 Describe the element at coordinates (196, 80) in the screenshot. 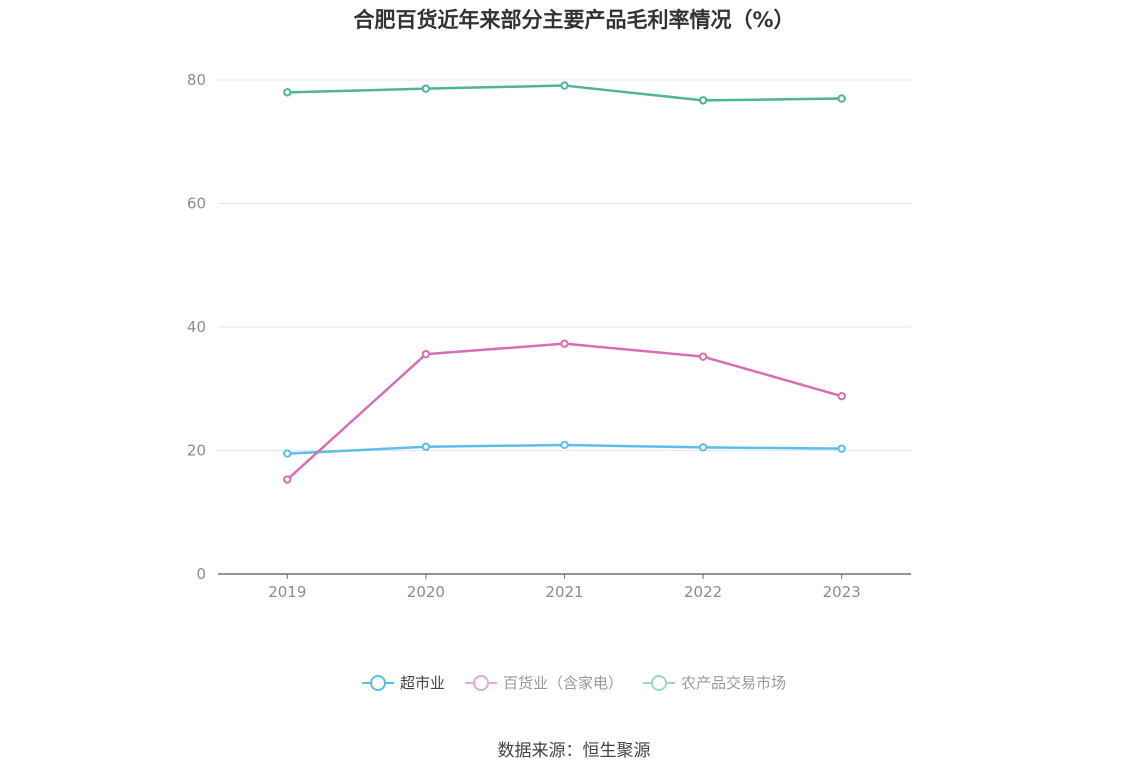

I see `y-tick-label: 80` at that location.